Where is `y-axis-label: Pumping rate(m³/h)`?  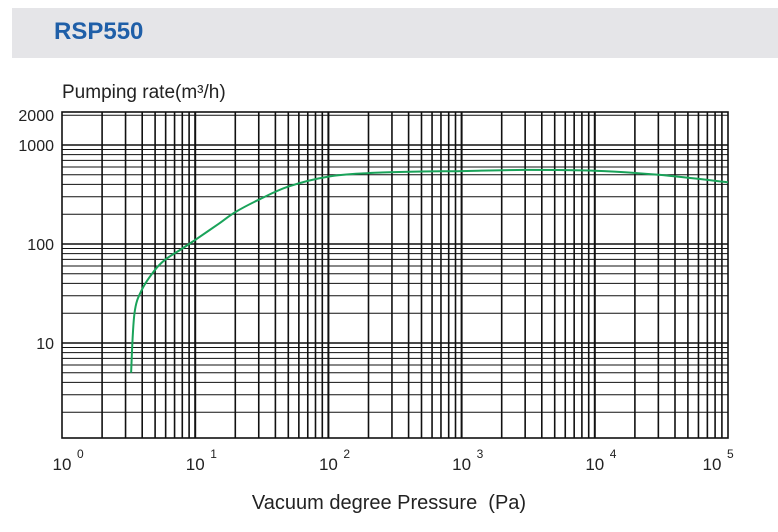 y-axis-label: Pumping rate(m³/h) is located at coordinates (144, 92).